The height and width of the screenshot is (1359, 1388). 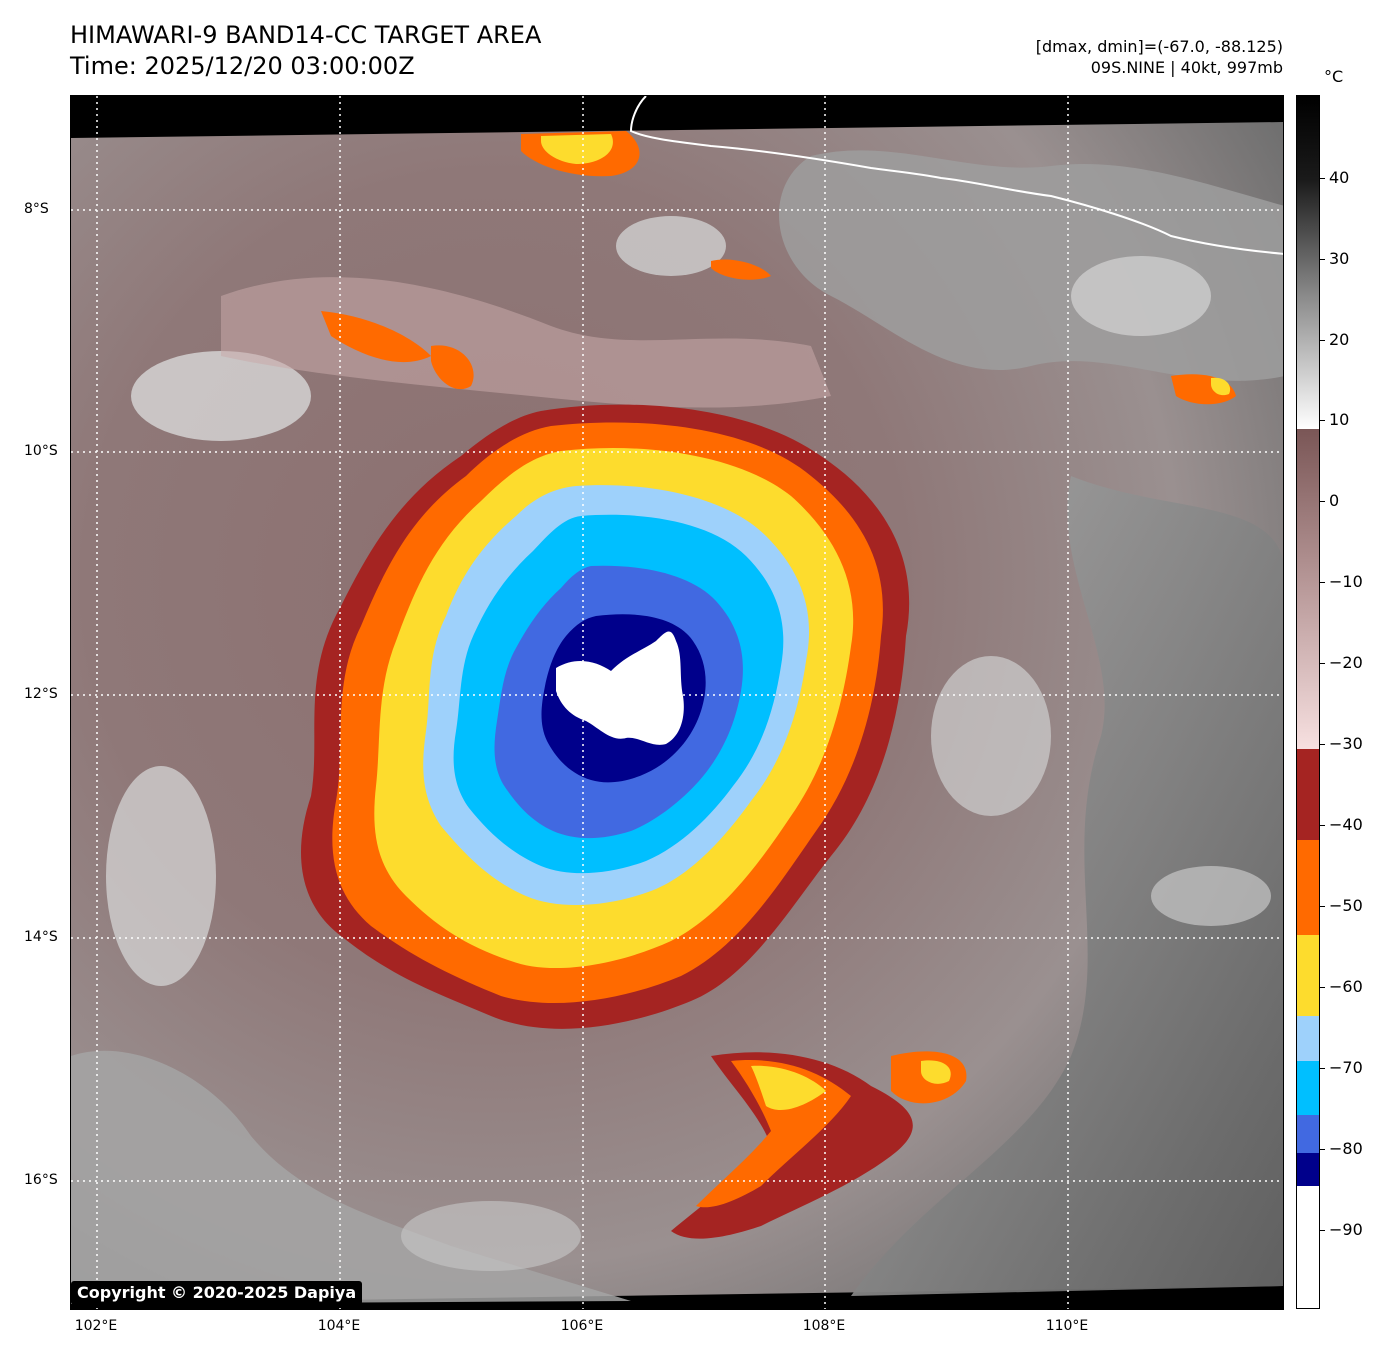 What do you see at coordinates (41, 451) in the screenshot?
I see `lat-label-10s: 10°S` at bounding box center [41, 451].